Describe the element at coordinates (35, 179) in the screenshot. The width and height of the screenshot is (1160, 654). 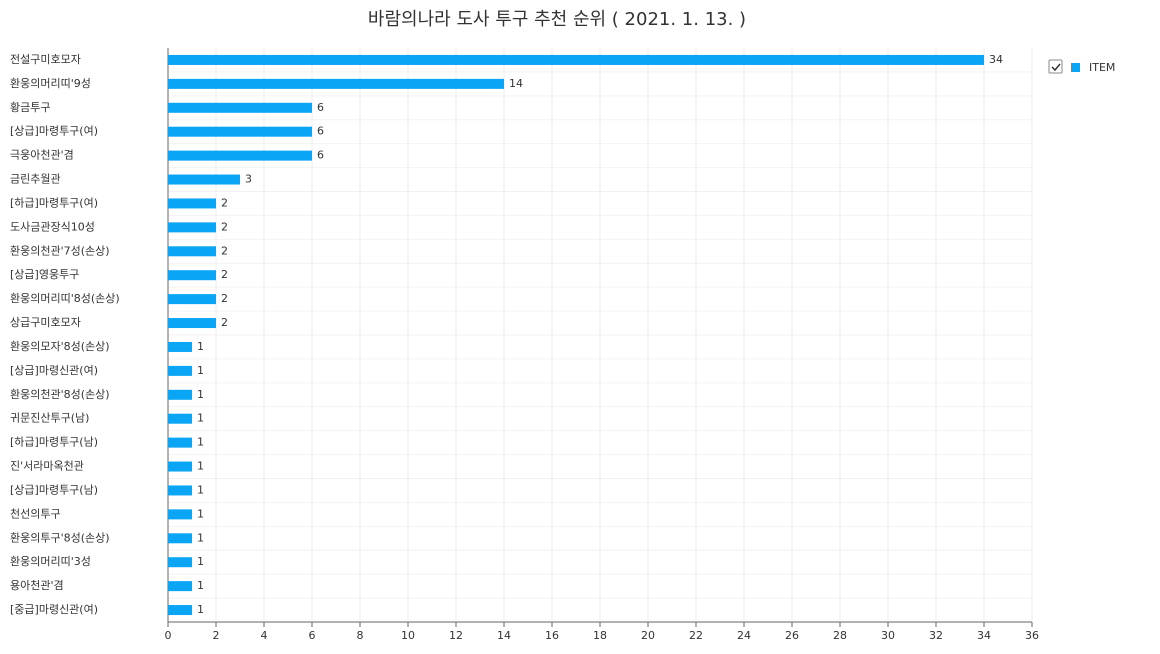
I see `y-tick-label: 금린추월관` at that location.